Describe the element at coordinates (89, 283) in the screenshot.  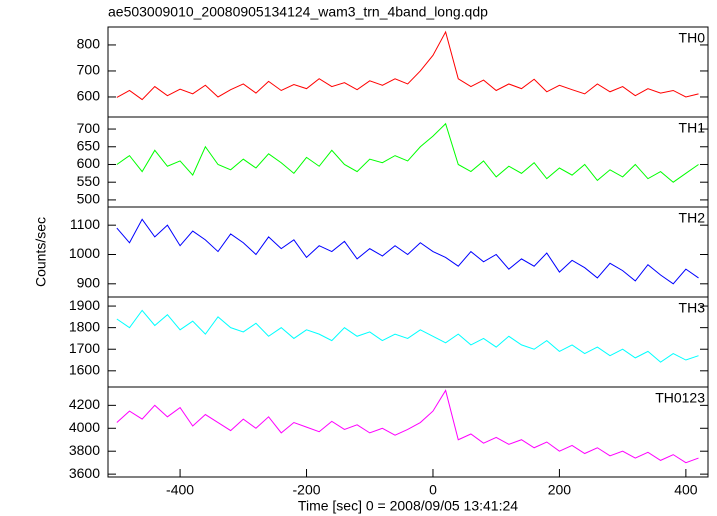
I see `y-tick-label: 900` at that location.